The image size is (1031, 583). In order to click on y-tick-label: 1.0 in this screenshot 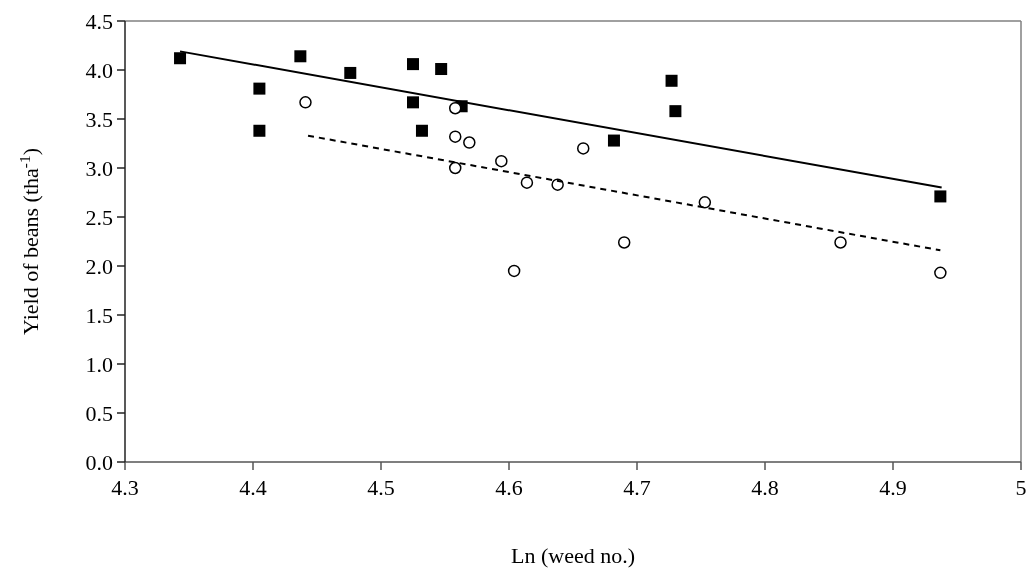, I will do `click(99, 364)`.